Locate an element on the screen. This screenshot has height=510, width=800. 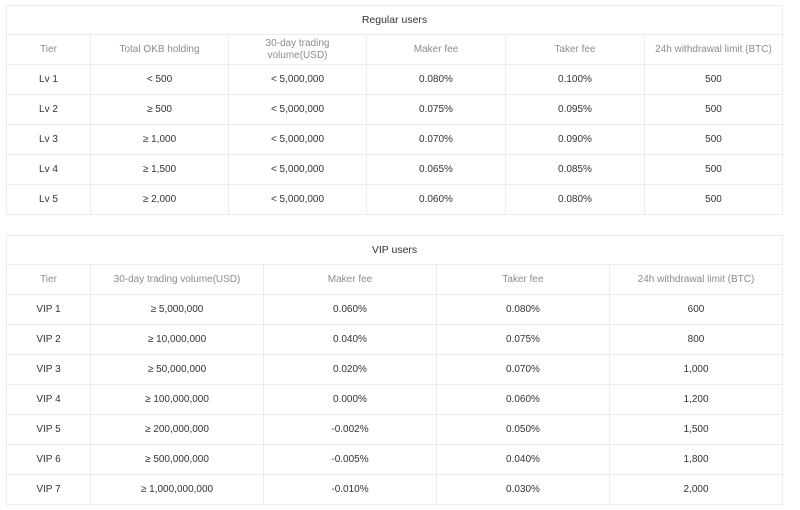
table-row: Lv 1 < 500 < 5,000,000 0.080% 0.100% 500 is located at coordinates (394, 79).